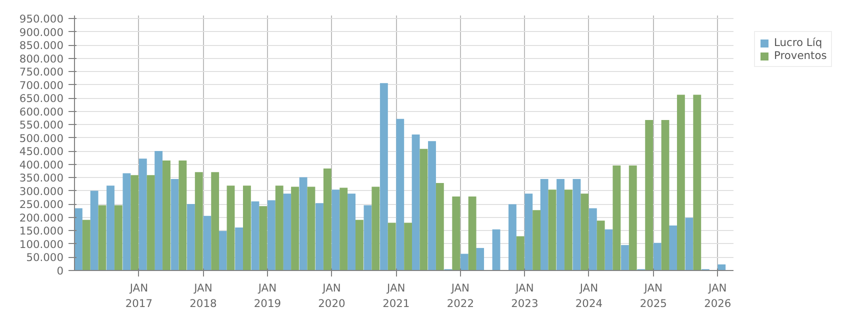 The image size is (851, 313). What do you see at coordinates (41, 19) in the screenshot?
I see `y-tick-label: 950.000` at bounding box center [41, 19].